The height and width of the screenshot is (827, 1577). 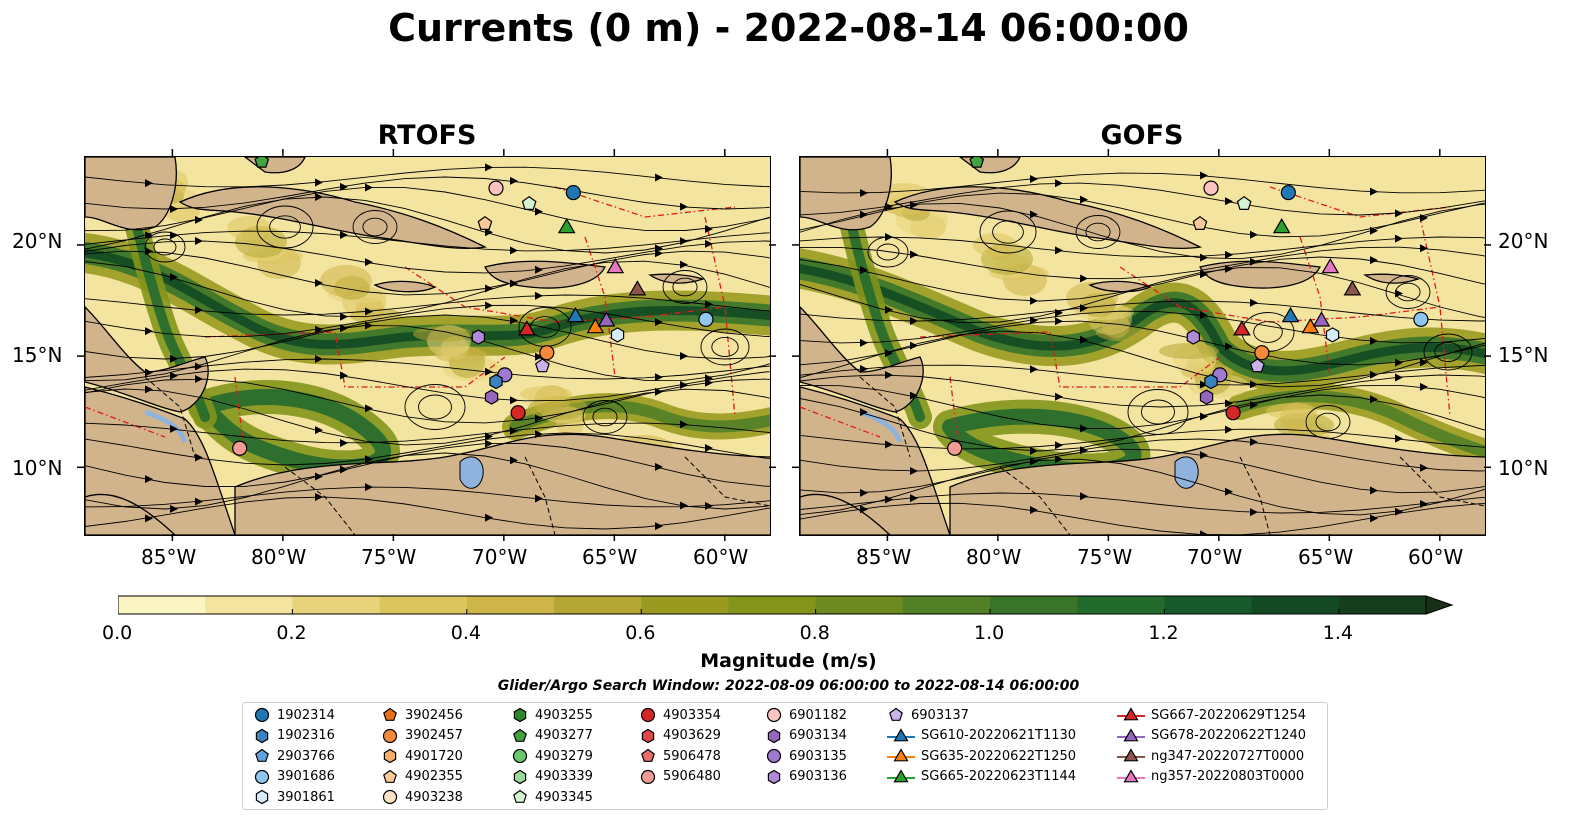 What do you see at coordinates (788, 661) in the screenshot?
I see `colorbar-label: Magnitude (m/s)` at bounding box center [788, 661].